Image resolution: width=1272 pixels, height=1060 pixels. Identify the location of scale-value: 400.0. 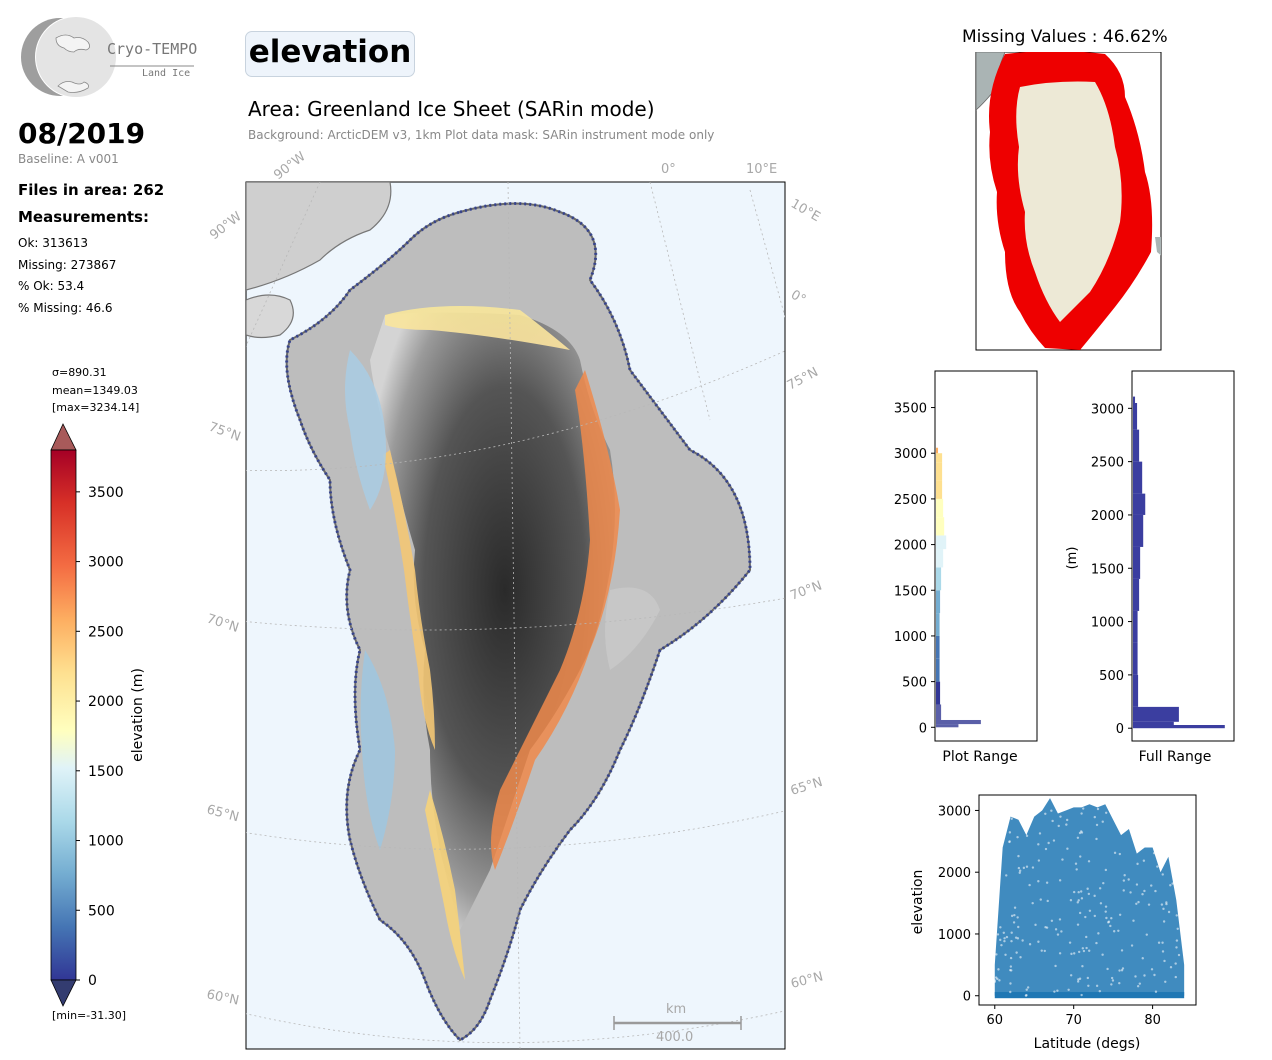
(674, 1037).